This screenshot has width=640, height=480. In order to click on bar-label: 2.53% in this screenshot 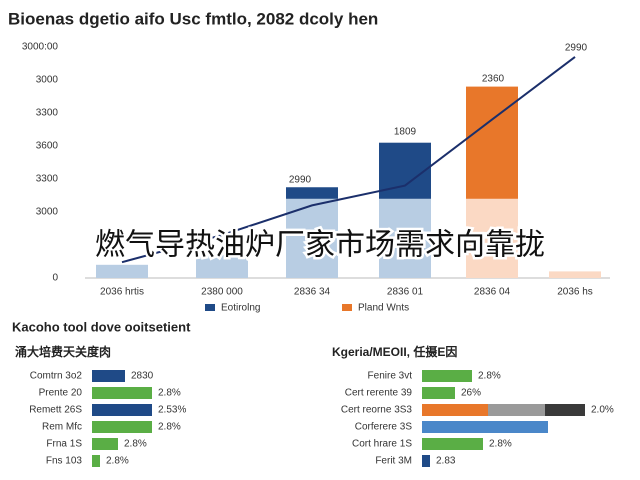, I will do `click(172, 410)`.